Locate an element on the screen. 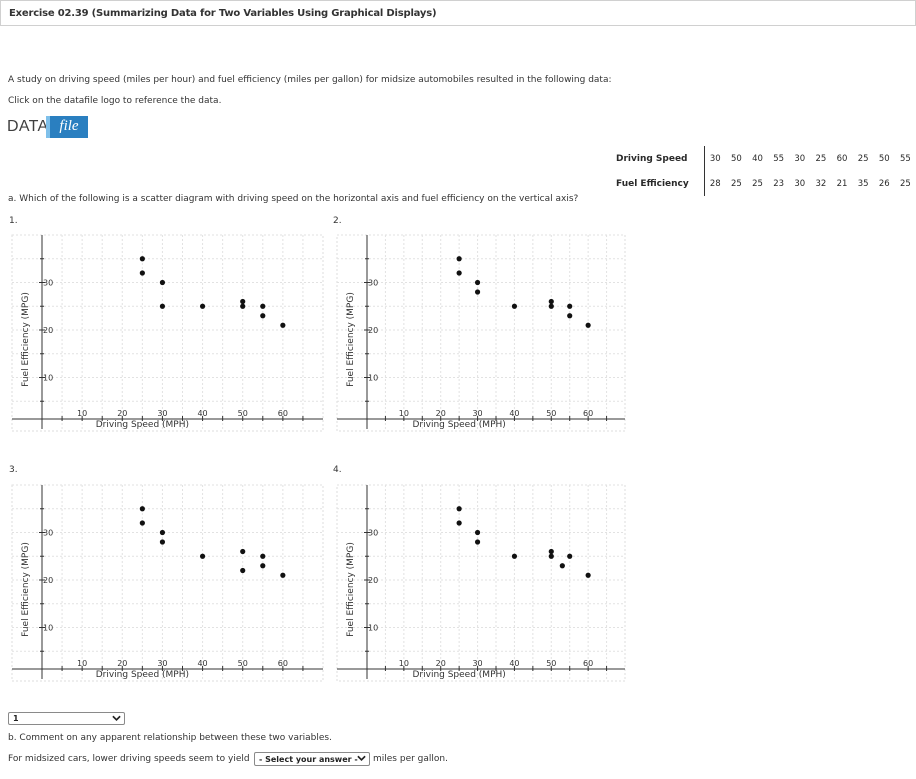 Image resolution: width=916 pixels, height=779 pixels. efficiency-value: 21 is located at coordinates (842, 183).